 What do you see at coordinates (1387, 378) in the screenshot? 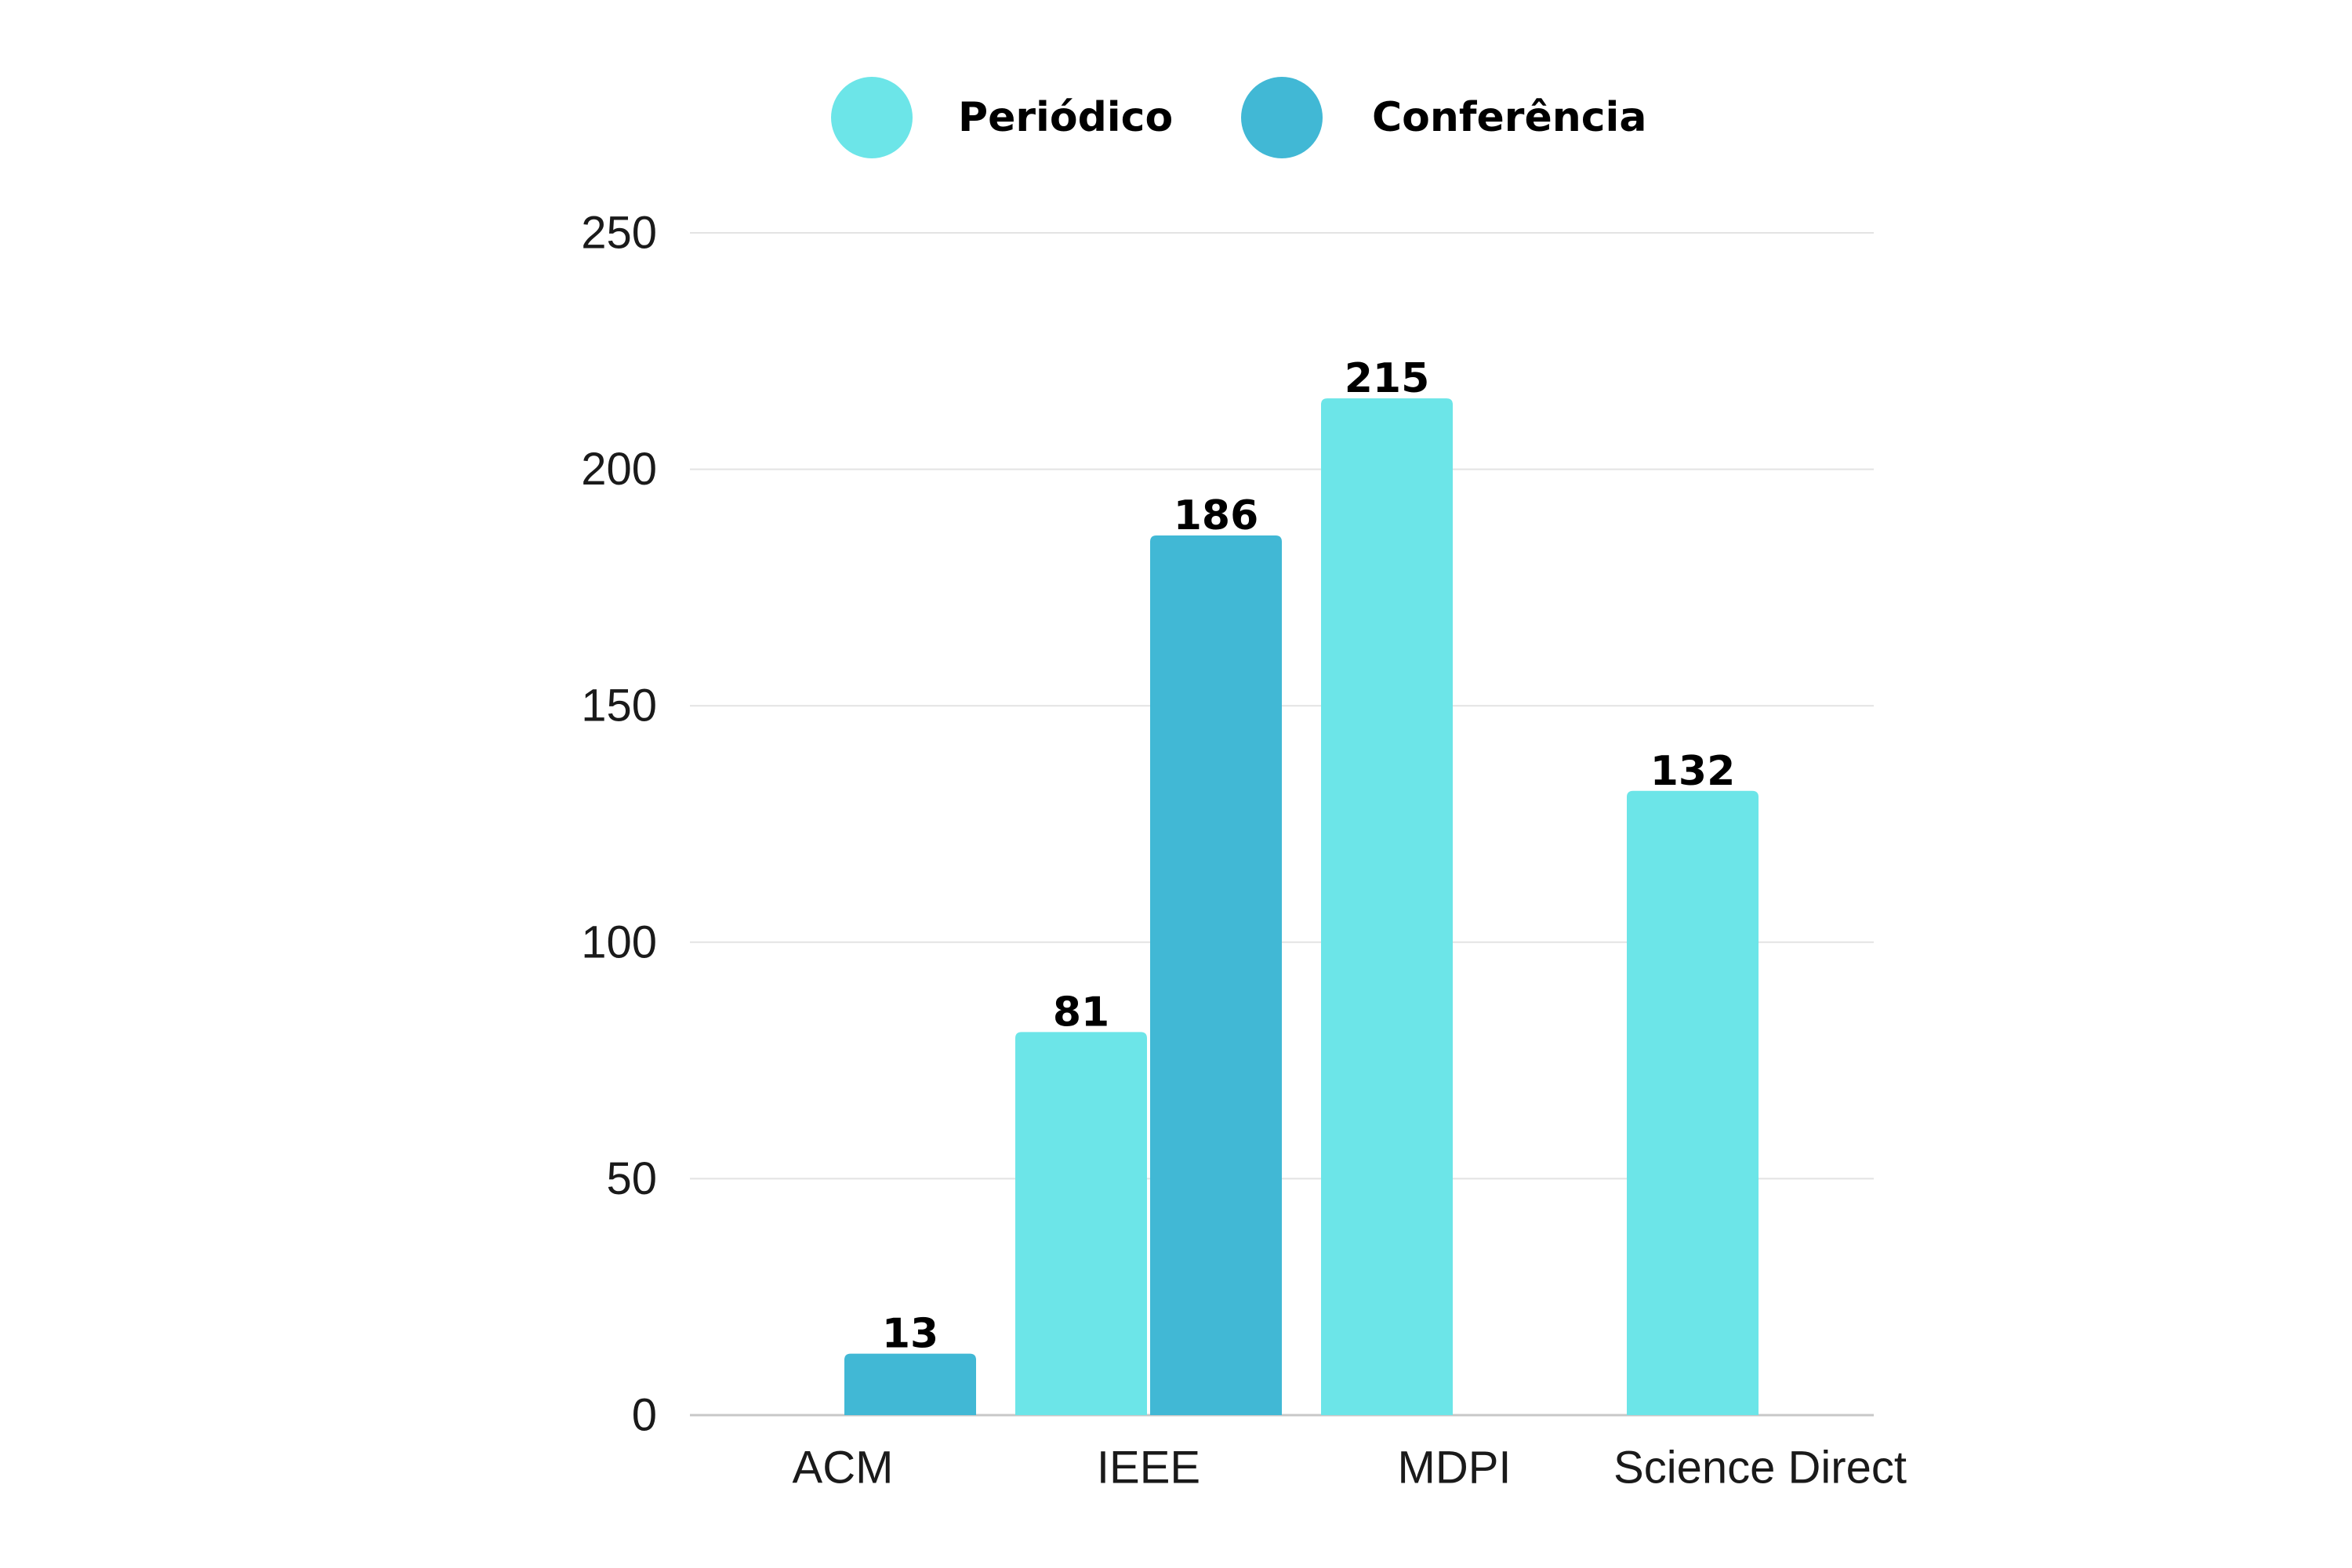
I see `data-label-2-0: 215` at bounding box center [1387, 378].